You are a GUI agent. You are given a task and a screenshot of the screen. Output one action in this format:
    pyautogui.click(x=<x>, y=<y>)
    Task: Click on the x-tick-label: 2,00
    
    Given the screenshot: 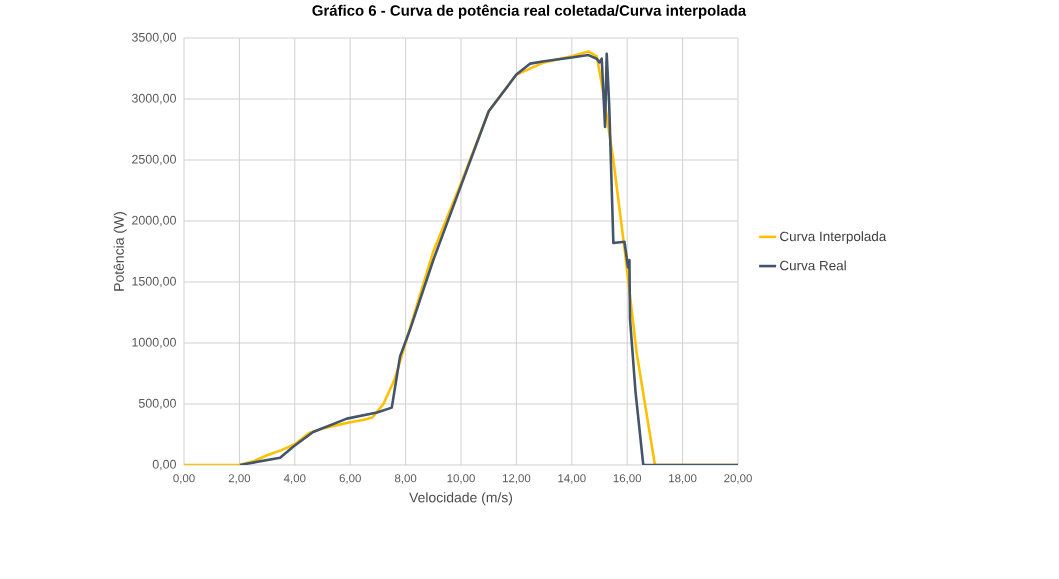 What is the action you would take?
    pyautogui.click(x=239, y=479)
    